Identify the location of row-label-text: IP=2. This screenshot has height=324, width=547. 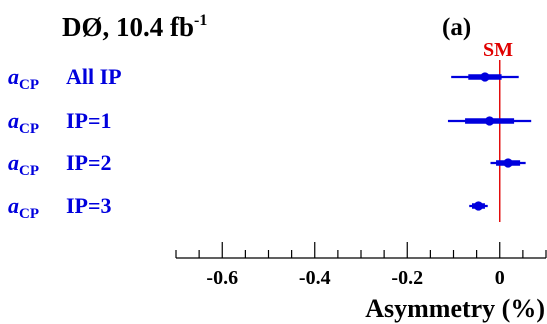
(89, 162).